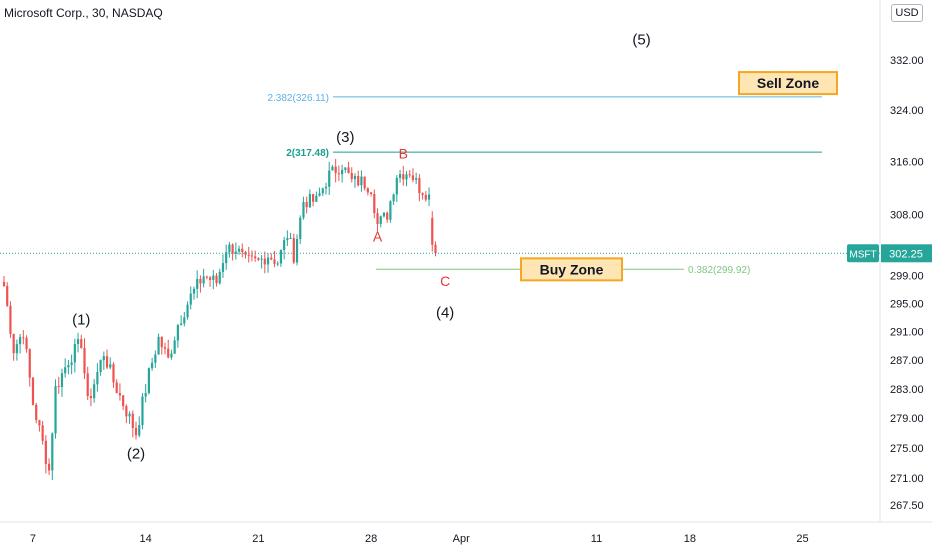 The height and width of the screenshot is (550, 932). What do you see at coordinates (907, 13) in the screenshot?
I see `currency-button: USD` at bounding box center [907, 13].